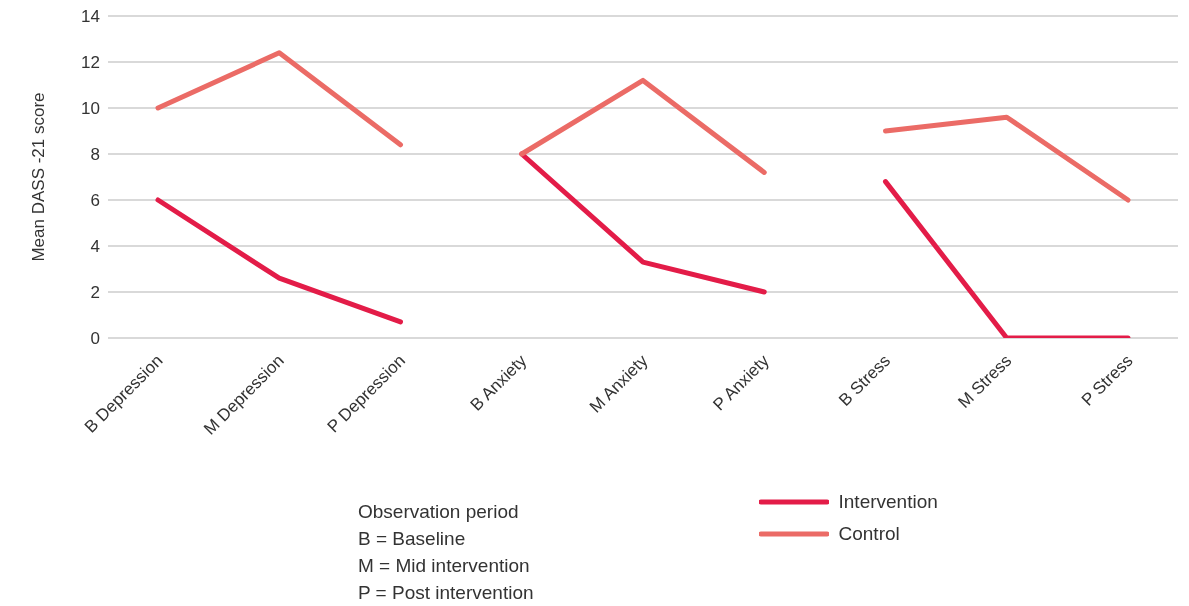 This screenshot has height=606, width=1189. What do you see at coordinates (439, 512) in the screenshot?
I see `text: Observation period` at bounding box center [439, 512].